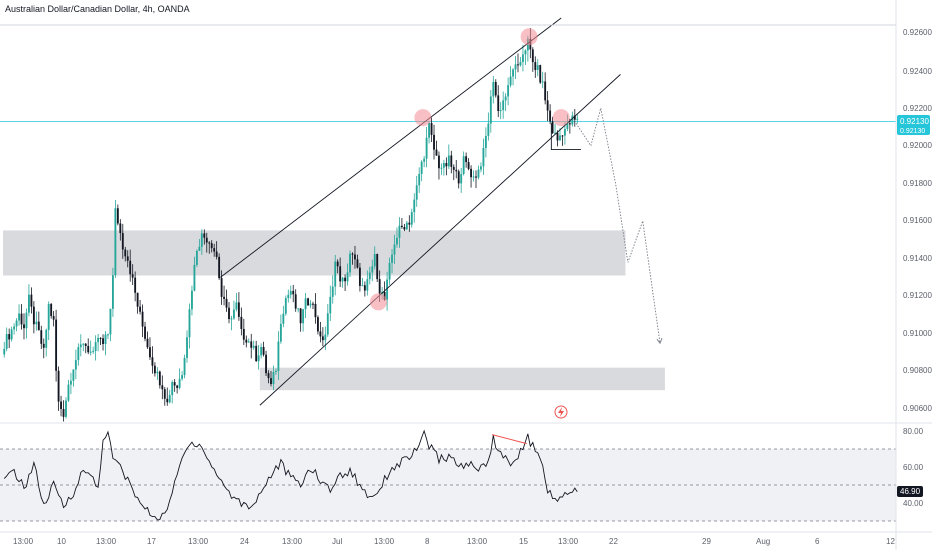 The width and height of the screenshot is (932, 550). What do you see at coordinates (384, 541) in the screenshot?
I see `time-label-8: 13:00` at bounding box center [384, 541].